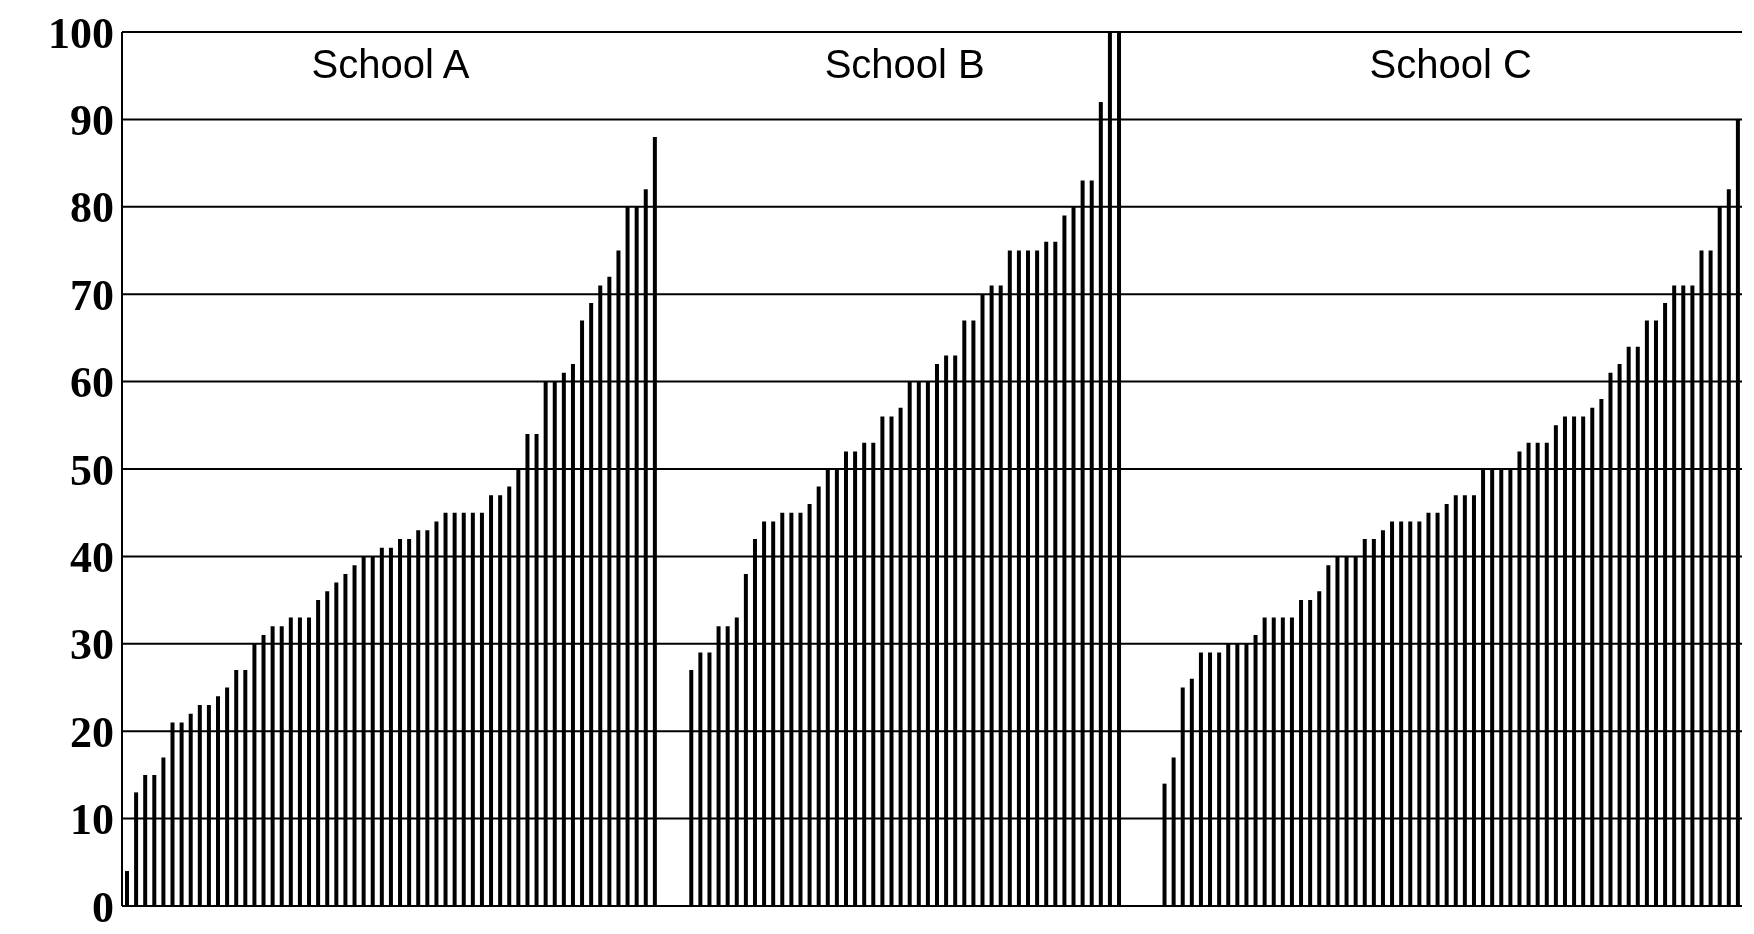 The height and width of the screenshot is (934, 1754). Describe the element at coordinates (92, 208) in the screenshot. I see `y-tick-label: 80` at that location.